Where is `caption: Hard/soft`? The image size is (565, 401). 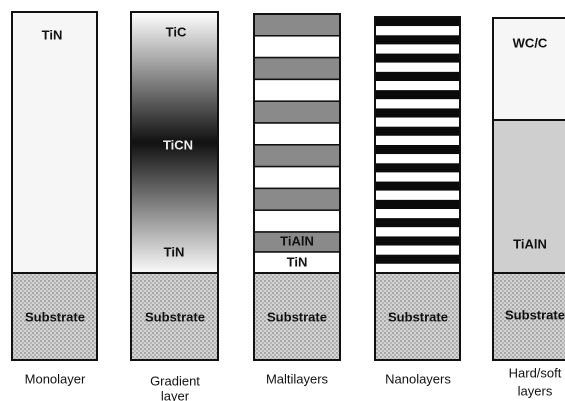
caption: Hard/soft is located at coordinates (535, 372).